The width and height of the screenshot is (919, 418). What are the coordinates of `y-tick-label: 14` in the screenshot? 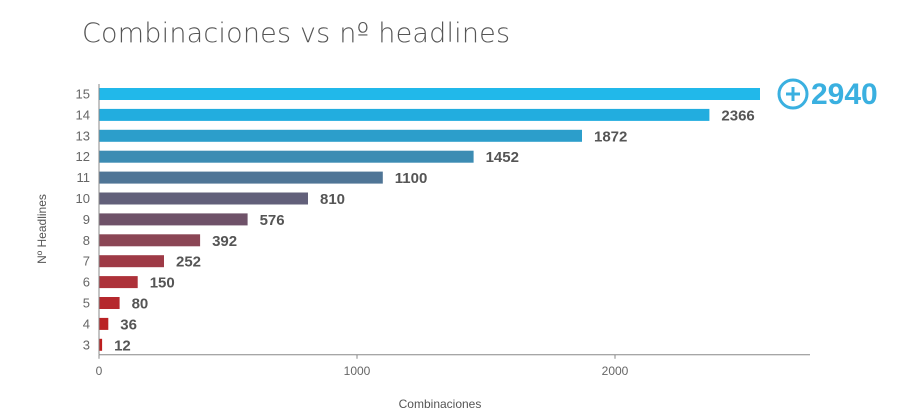 It's located at (83, 114).